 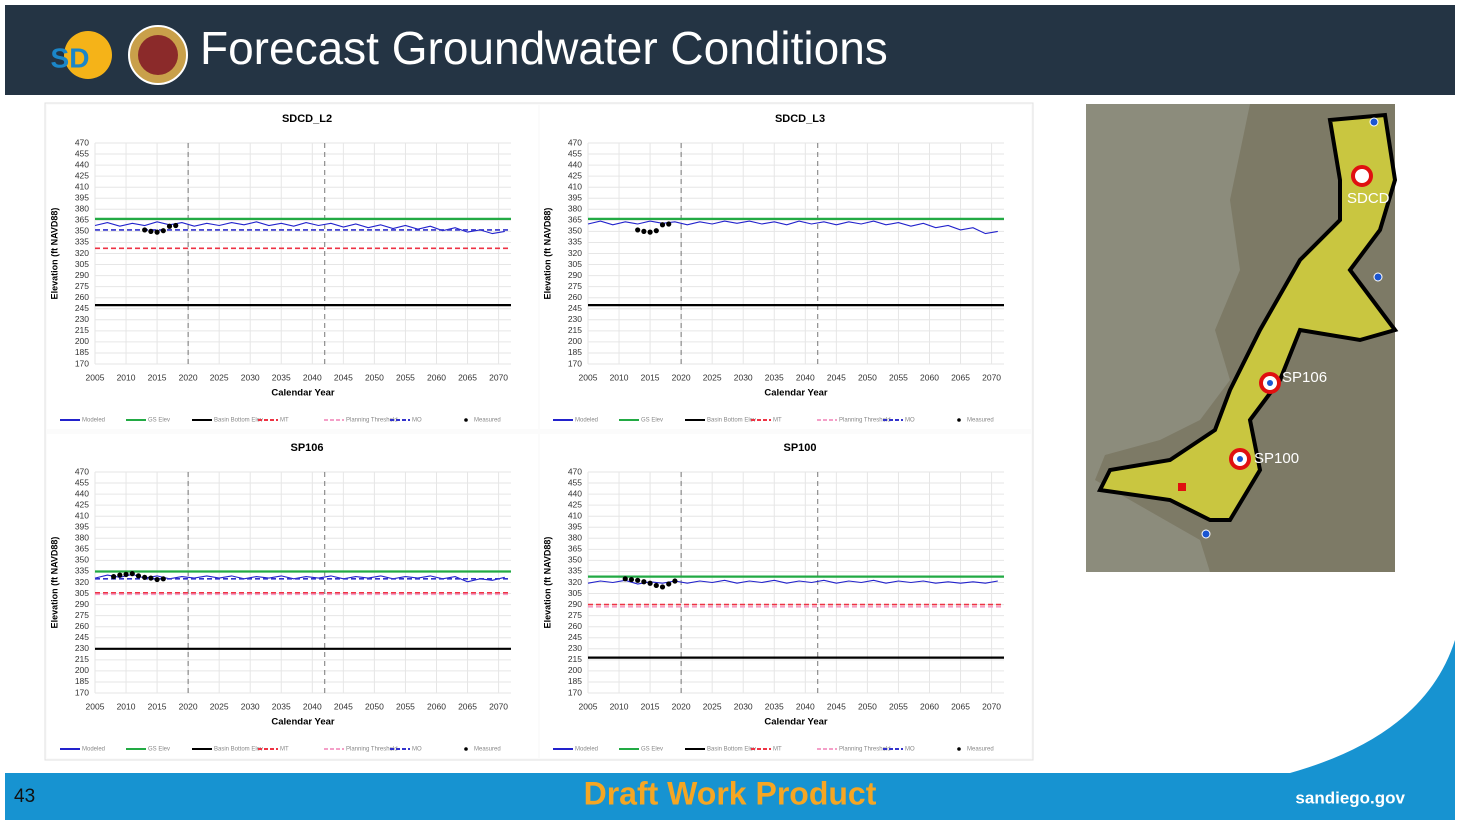 I want to click on y-tick-label: 260, so click(x=82, y=297).